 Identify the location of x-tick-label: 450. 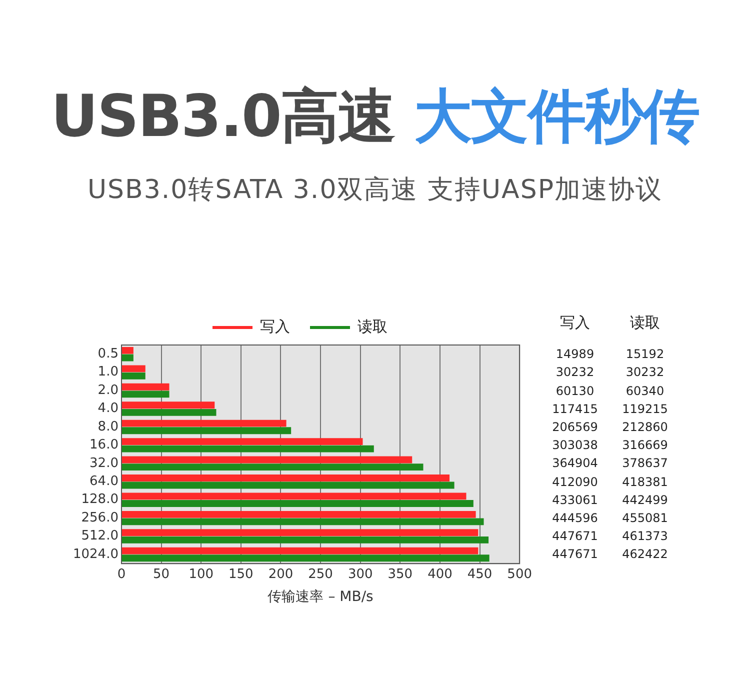
(479, 574).